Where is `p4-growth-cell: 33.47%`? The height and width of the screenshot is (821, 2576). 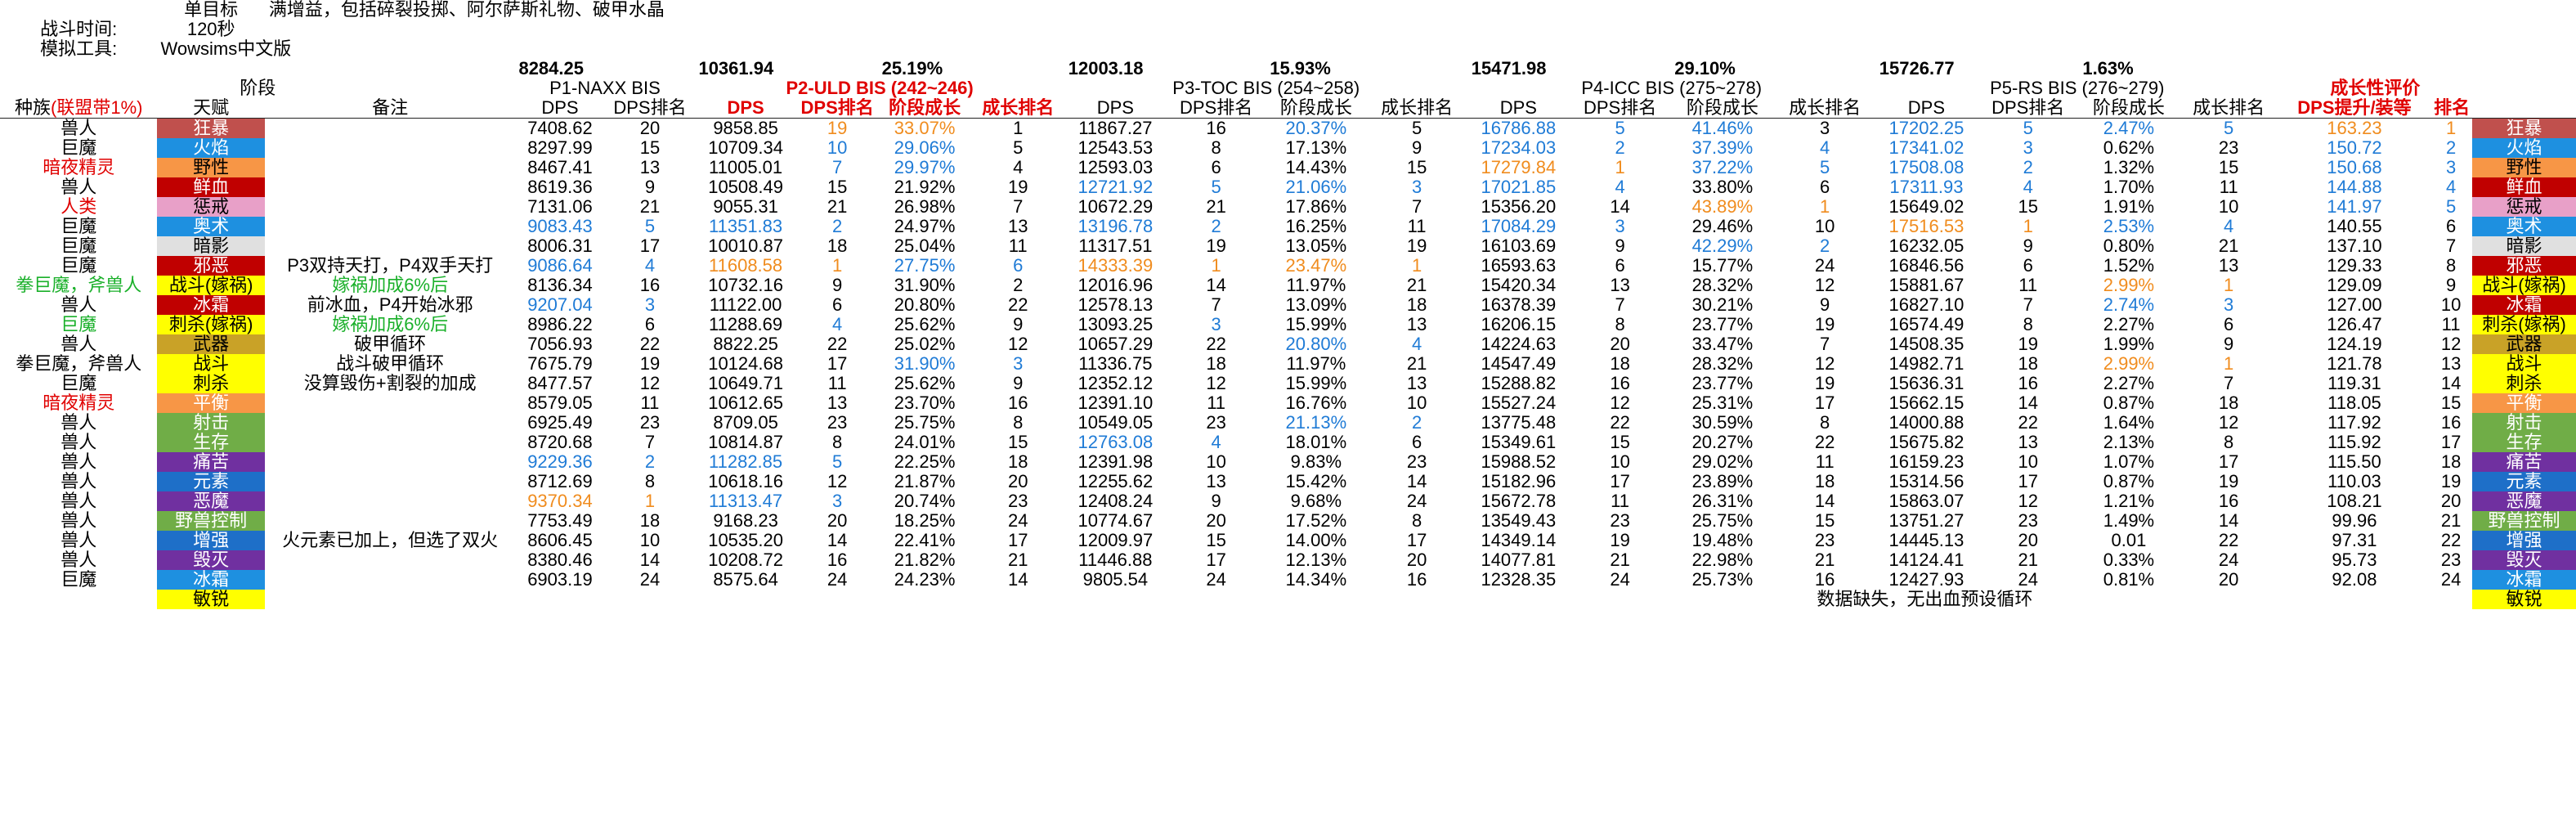
p4-growth-cell: 33.47% is located at coordinates (1723, 344).